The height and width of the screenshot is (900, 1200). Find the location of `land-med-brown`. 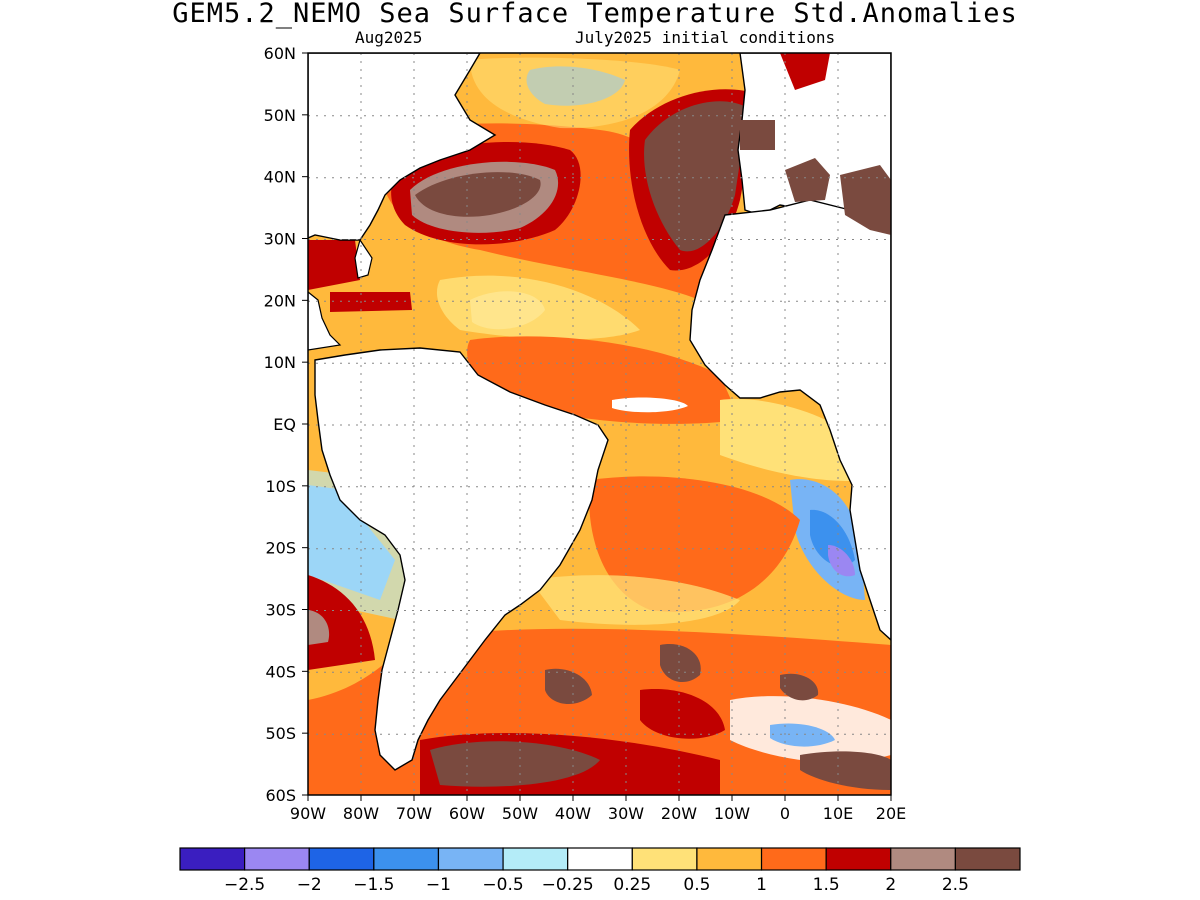

land-med-brown is located at coordinates (865, 200).